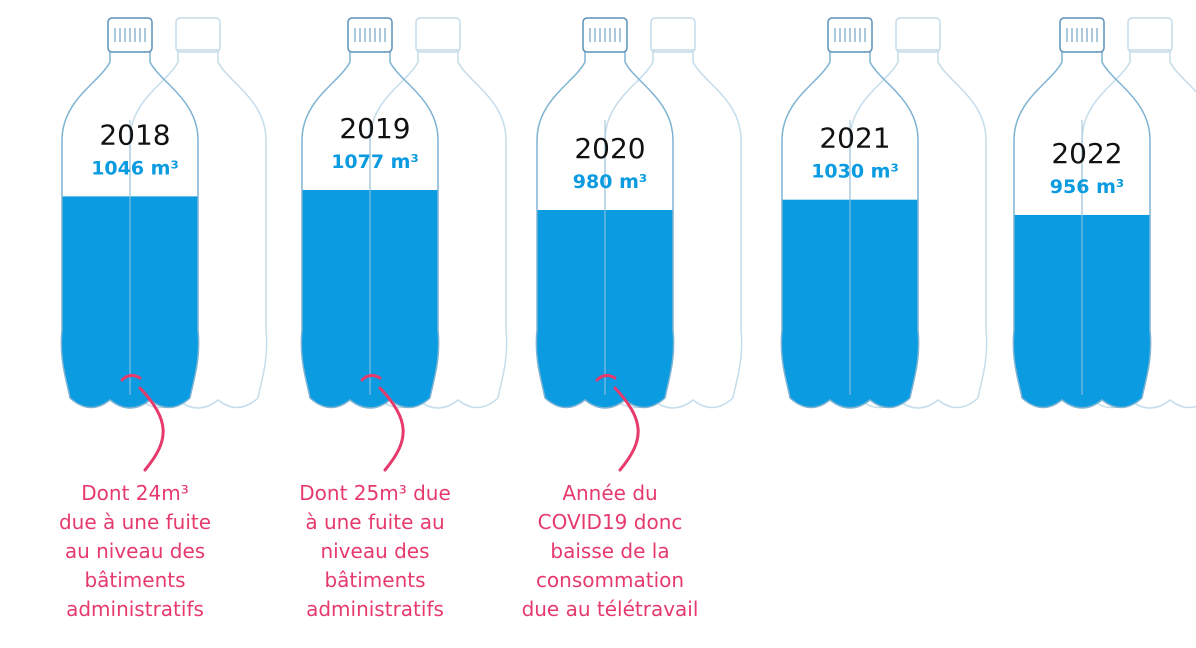 This screenshot has height=648, width=1196. Describe the element at coordinates (374, 128) in the screenshot. I see `year-label: 2019` at that location.